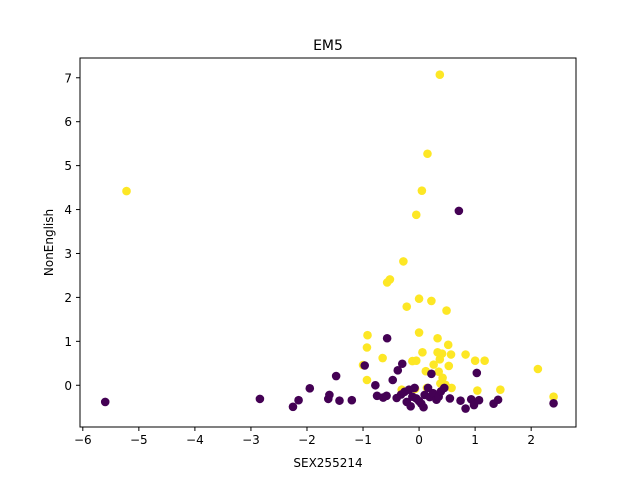  I want to click on y-tick-label: 5, so click(68, 166).